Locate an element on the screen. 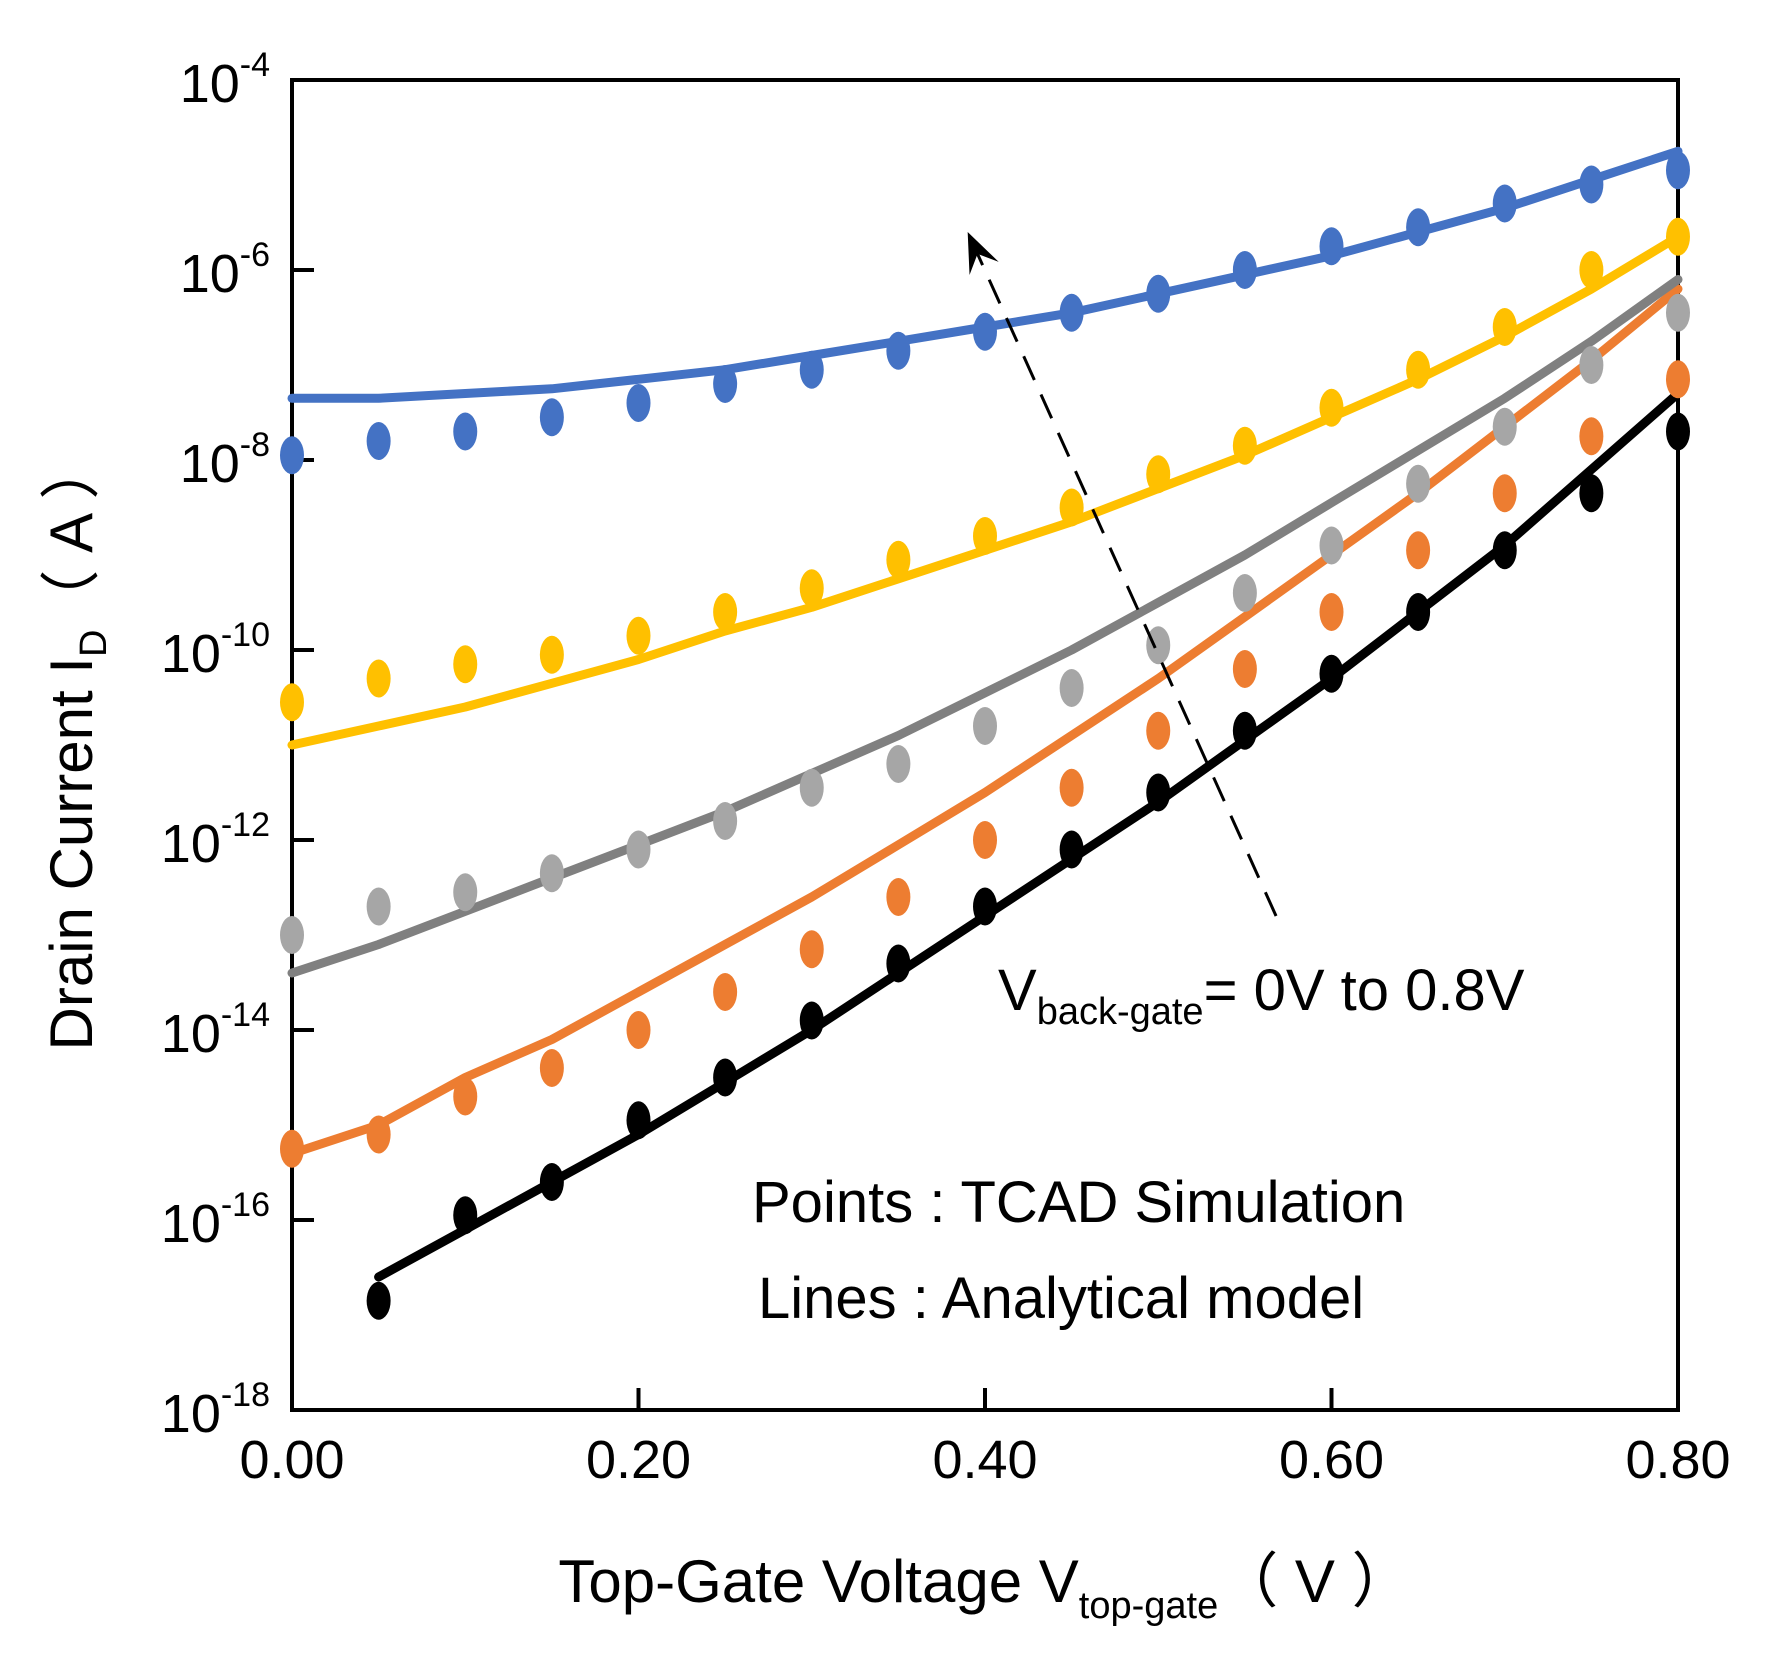 This screenshot has height=1654, width=1768. y-tick-label: 10⁻⁴ is located at coordinates (225, 80).